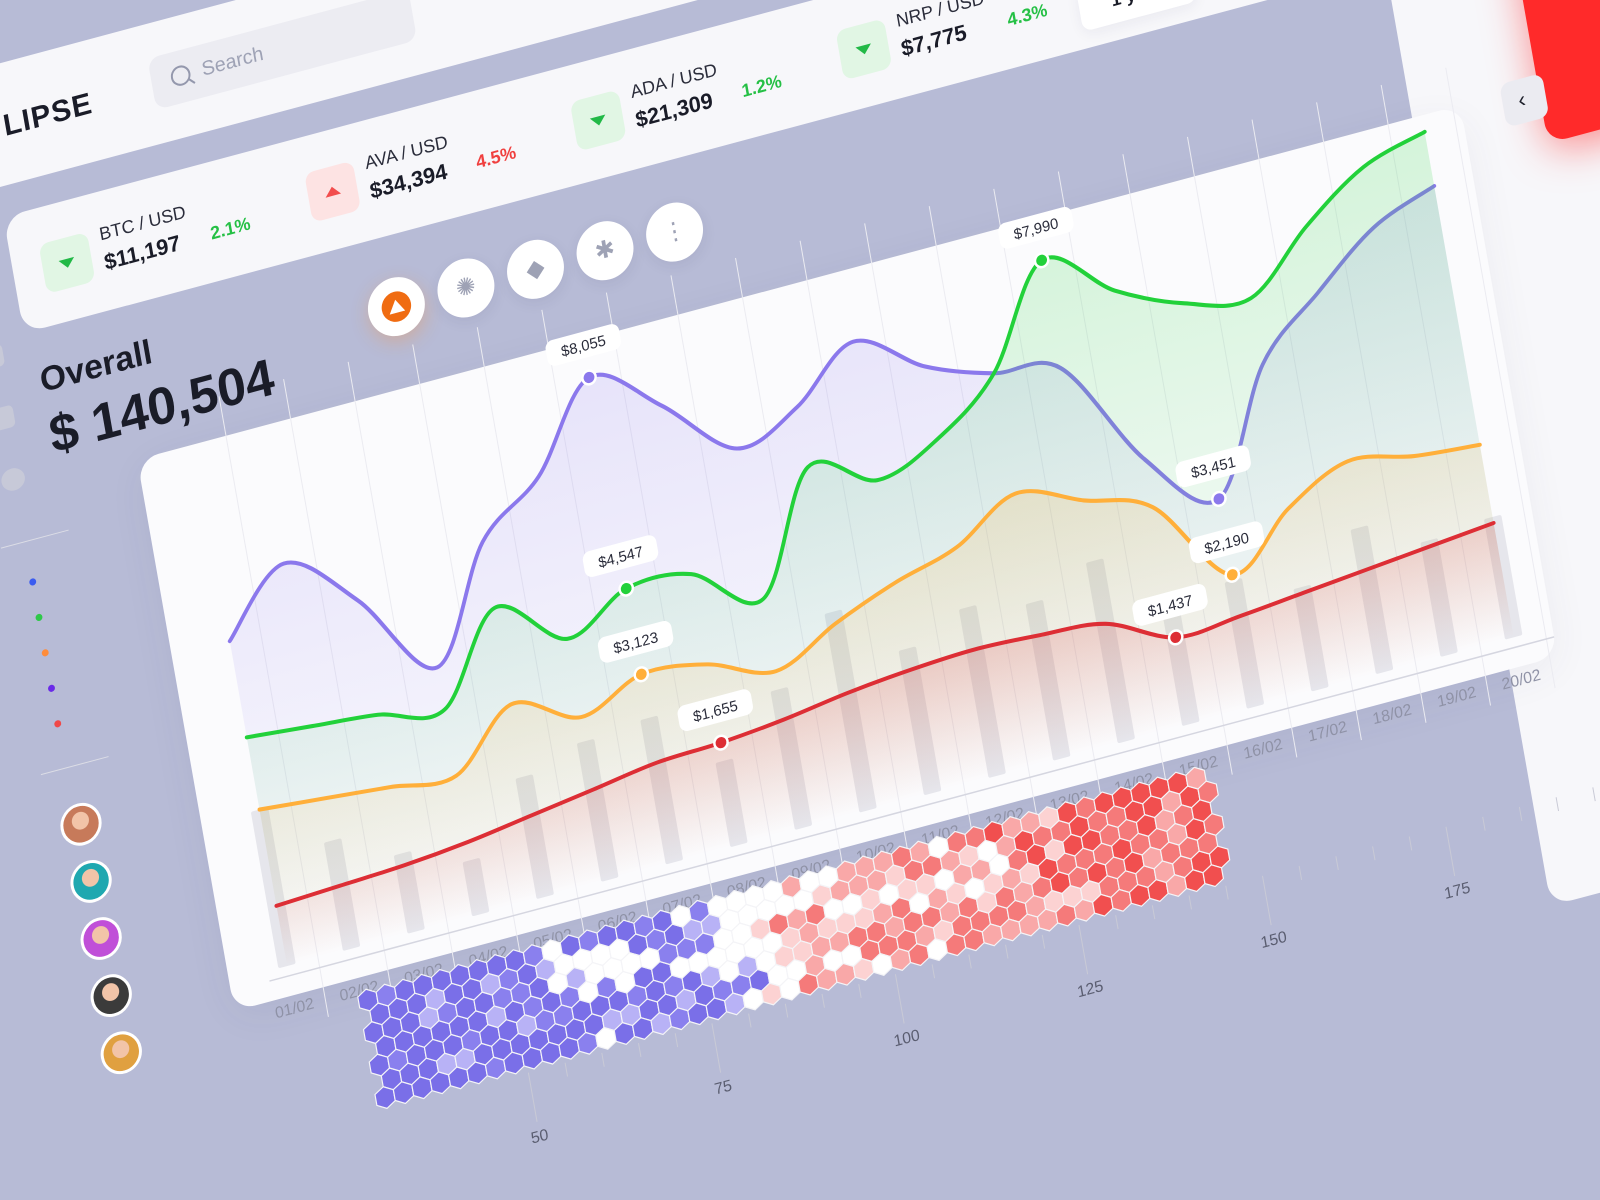  Describe the element at coordinates (295, 1008) in the screenshot. I see `x-tick-label: 01/02` at that location.